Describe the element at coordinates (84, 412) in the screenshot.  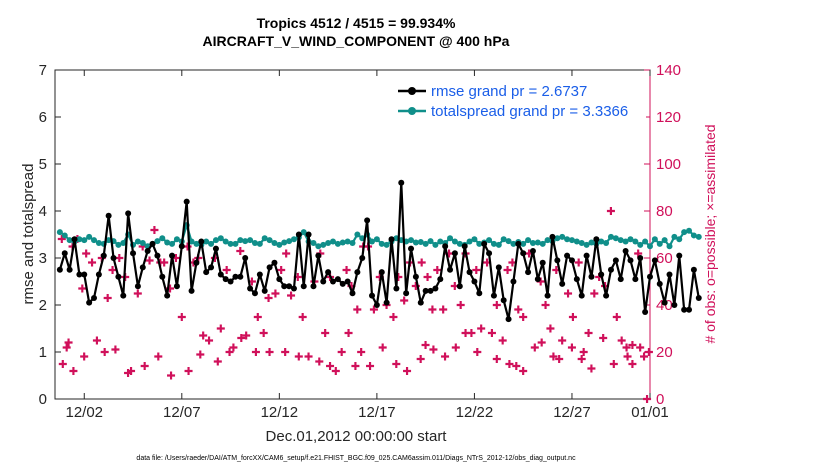
I see `x-tick-label: 12/02` at that location.